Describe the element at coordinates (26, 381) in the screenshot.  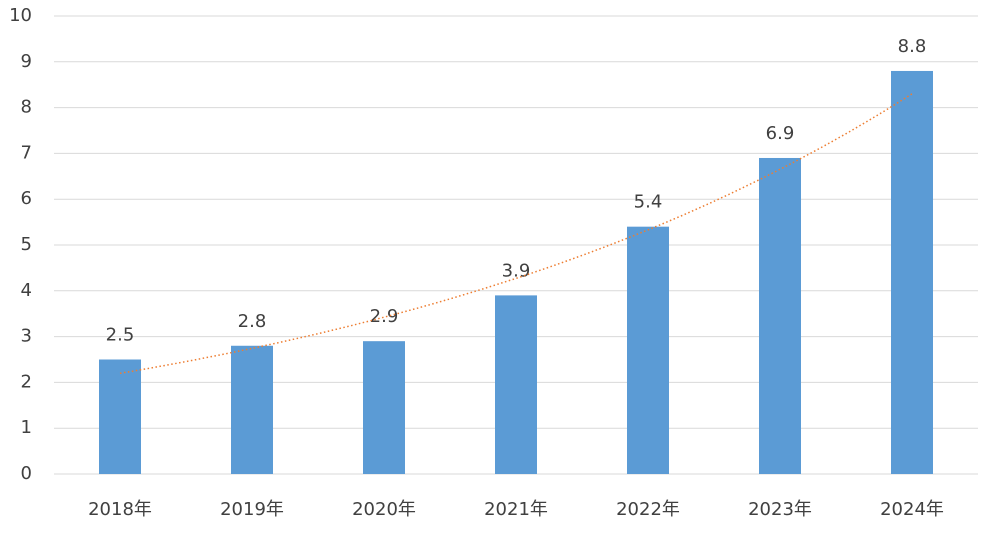
I see `y-tick-label: 2` at that location.